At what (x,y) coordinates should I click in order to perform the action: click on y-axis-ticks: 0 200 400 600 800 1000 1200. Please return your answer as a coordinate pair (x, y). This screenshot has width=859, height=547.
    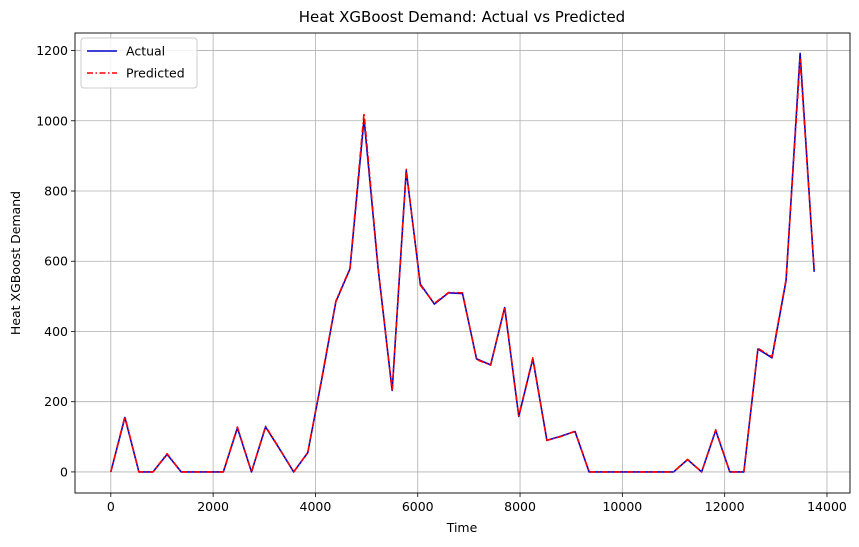
    Looking at the image, I should click on (55, 261).